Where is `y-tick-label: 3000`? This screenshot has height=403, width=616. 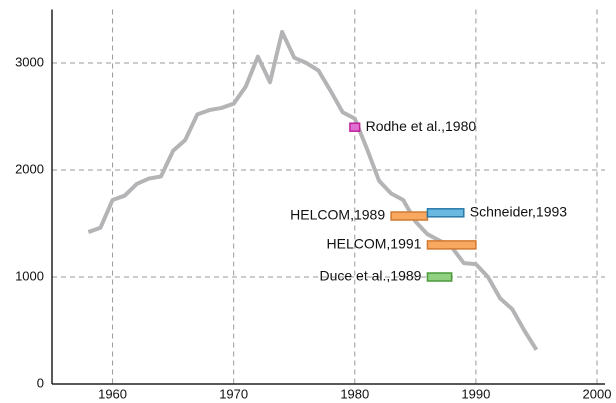 y-tick-label: 3000 is located at coordinates (29, 61).